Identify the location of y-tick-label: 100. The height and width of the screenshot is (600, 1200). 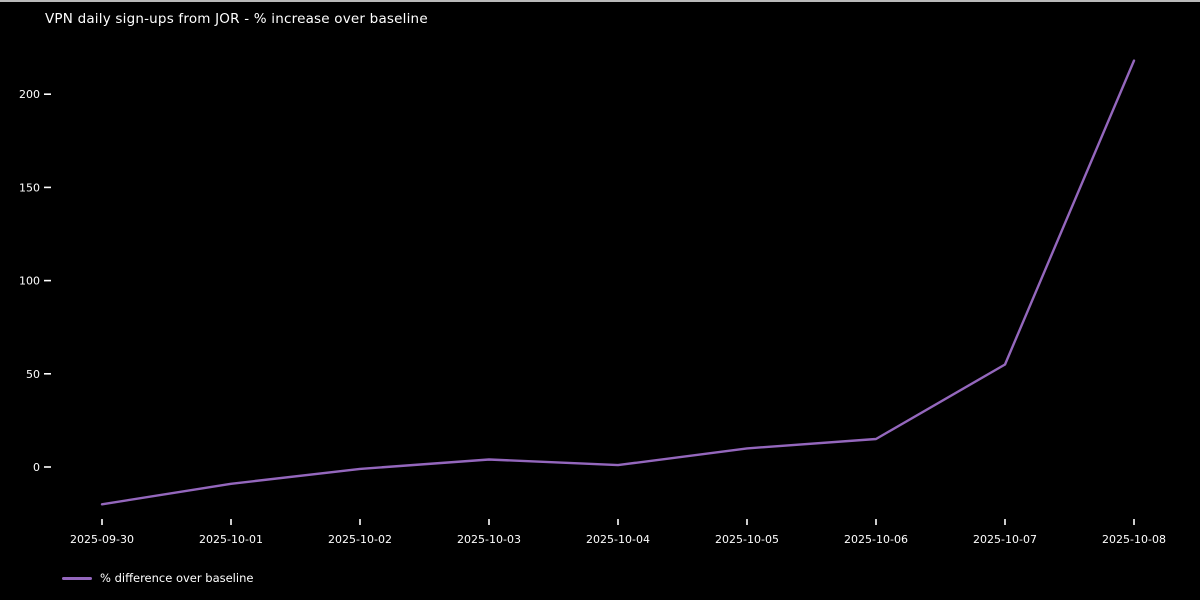
(29, 281).